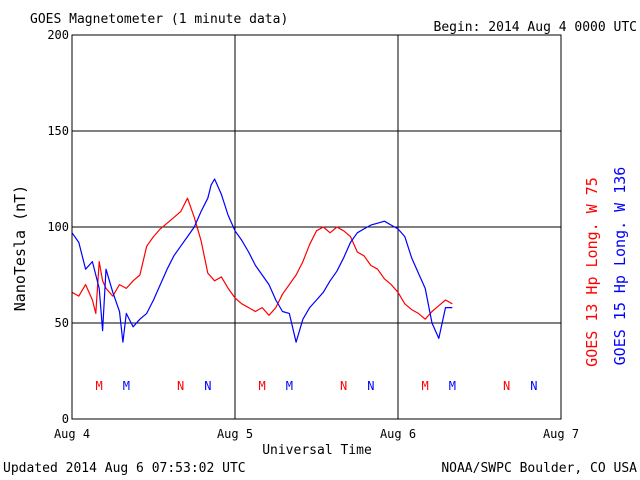 The height and width of the screenshot is (480, 640). What do you see at coordinates (20, 248) in the screenshot?
I see `y-axis-label: NanoTesla (nT)` at bounding box center [20, 248].